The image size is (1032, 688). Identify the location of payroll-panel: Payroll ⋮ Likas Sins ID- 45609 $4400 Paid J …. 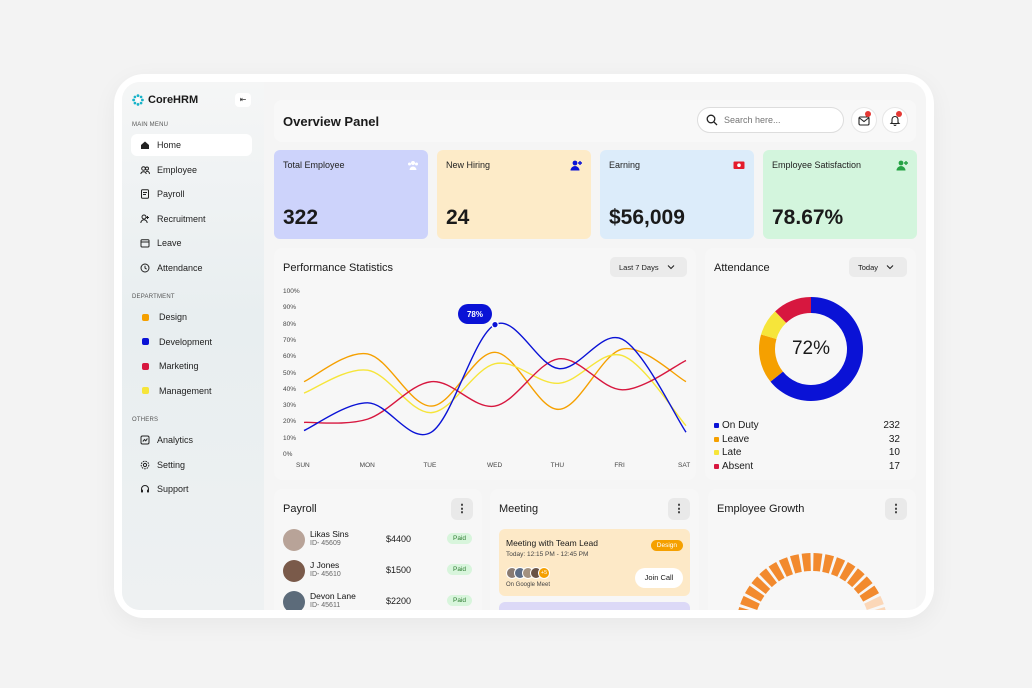
(378, 549).